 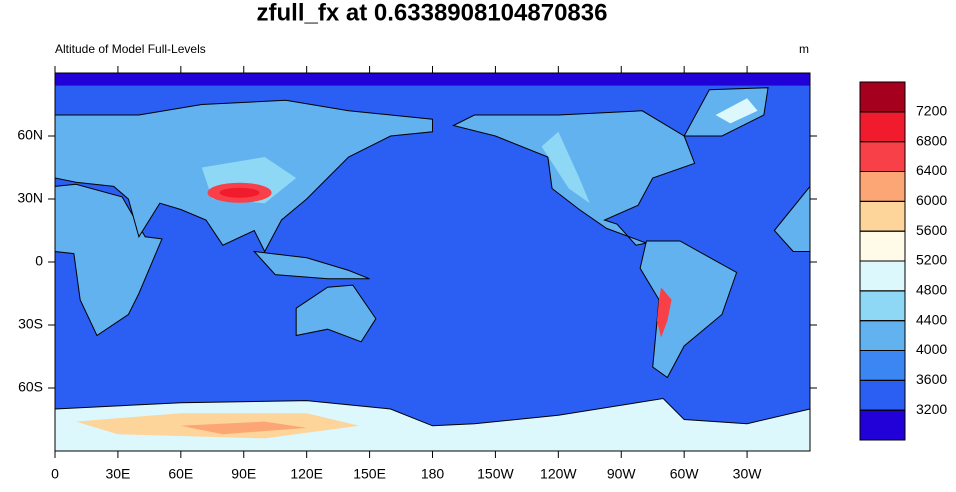 I want to click on y-tick-label: 30S, so click(x=30, y=324).